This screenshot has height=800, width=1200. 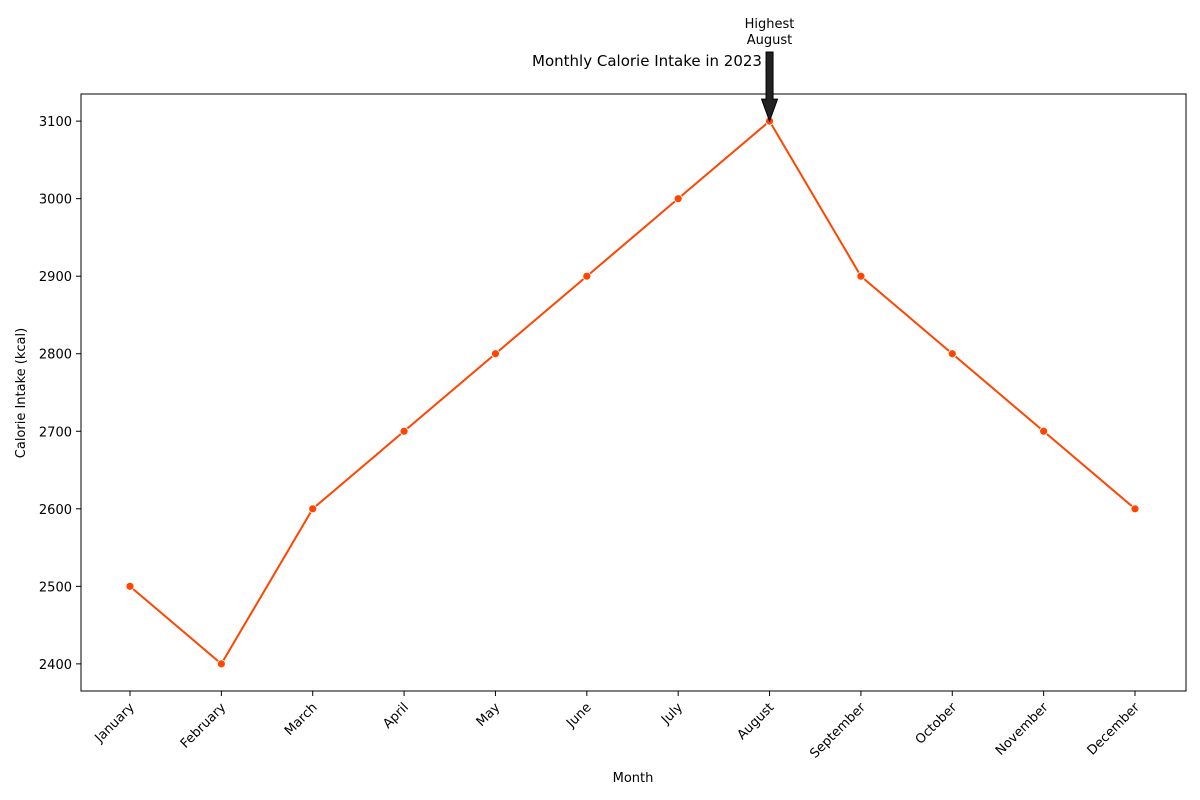 What do you see at coordinates (1022, 729) in the screenshot?
I see `x-tick-label: November` at bounding box center [1022, 729].